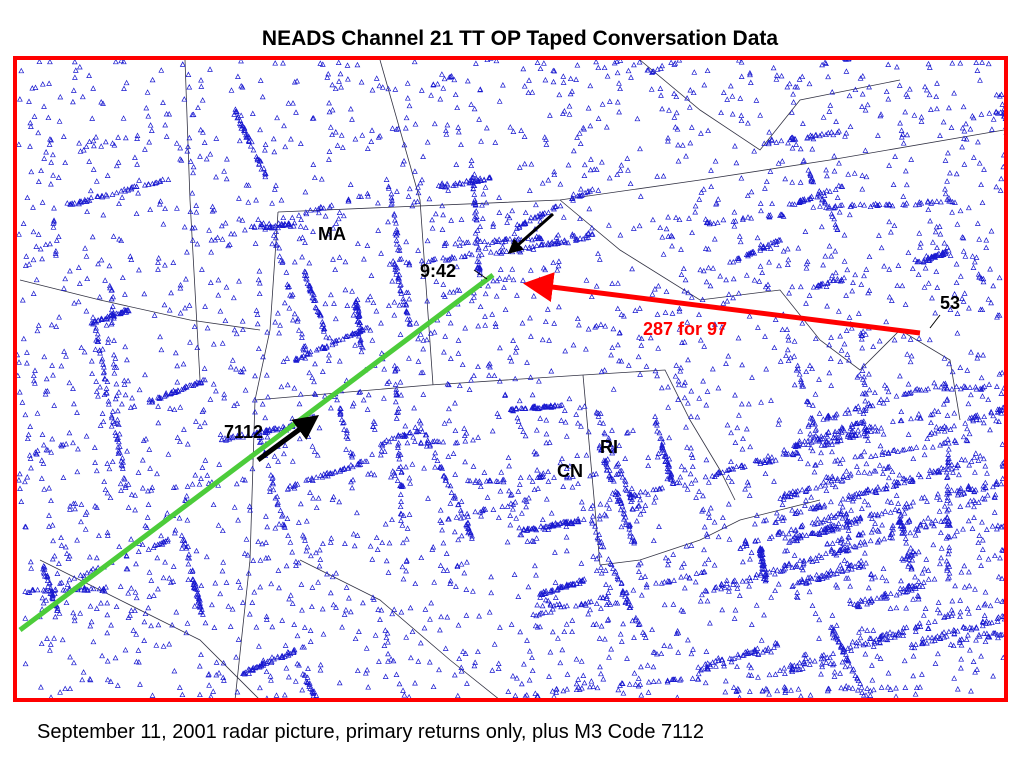  I want to click on time-arrow, so click(530, 233).